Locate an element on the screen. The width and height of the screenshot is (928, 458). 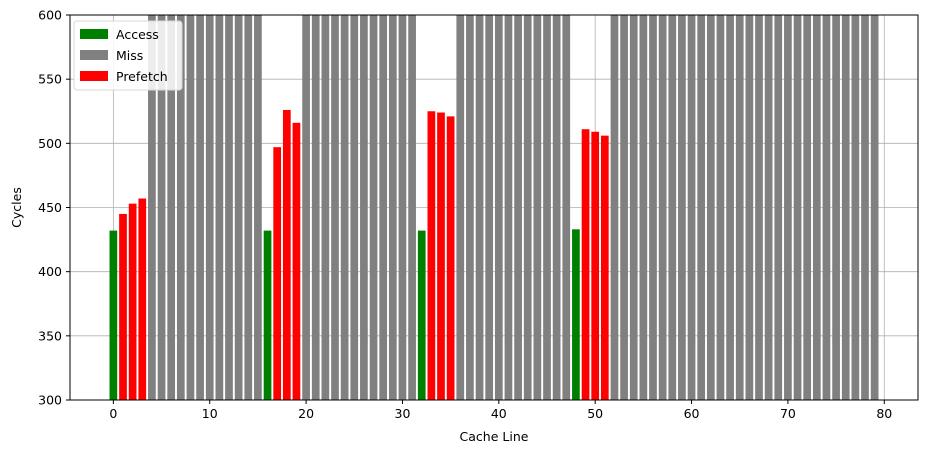
x-tick-label: 30 is located at coordinates (403, 413).